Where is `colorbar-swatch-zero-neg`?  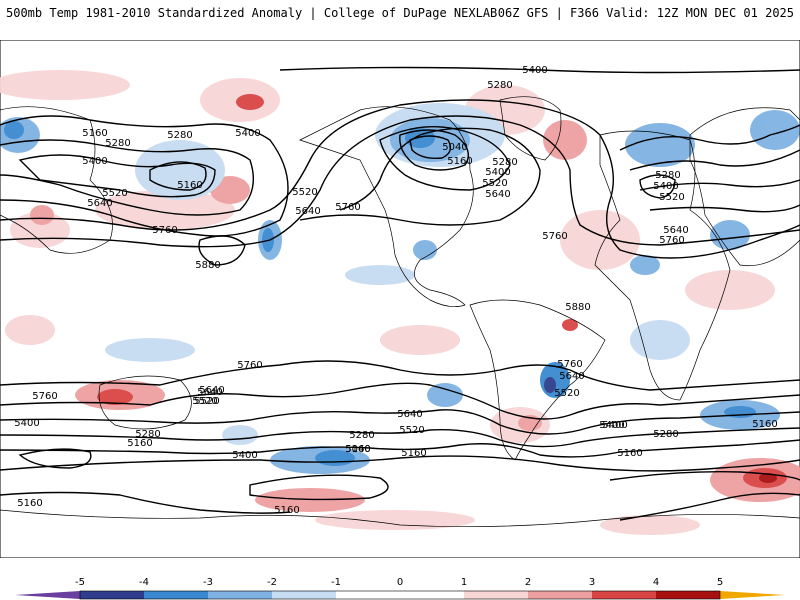
colorbar-swatch-zero-neg is located at coordinates (368, 595).